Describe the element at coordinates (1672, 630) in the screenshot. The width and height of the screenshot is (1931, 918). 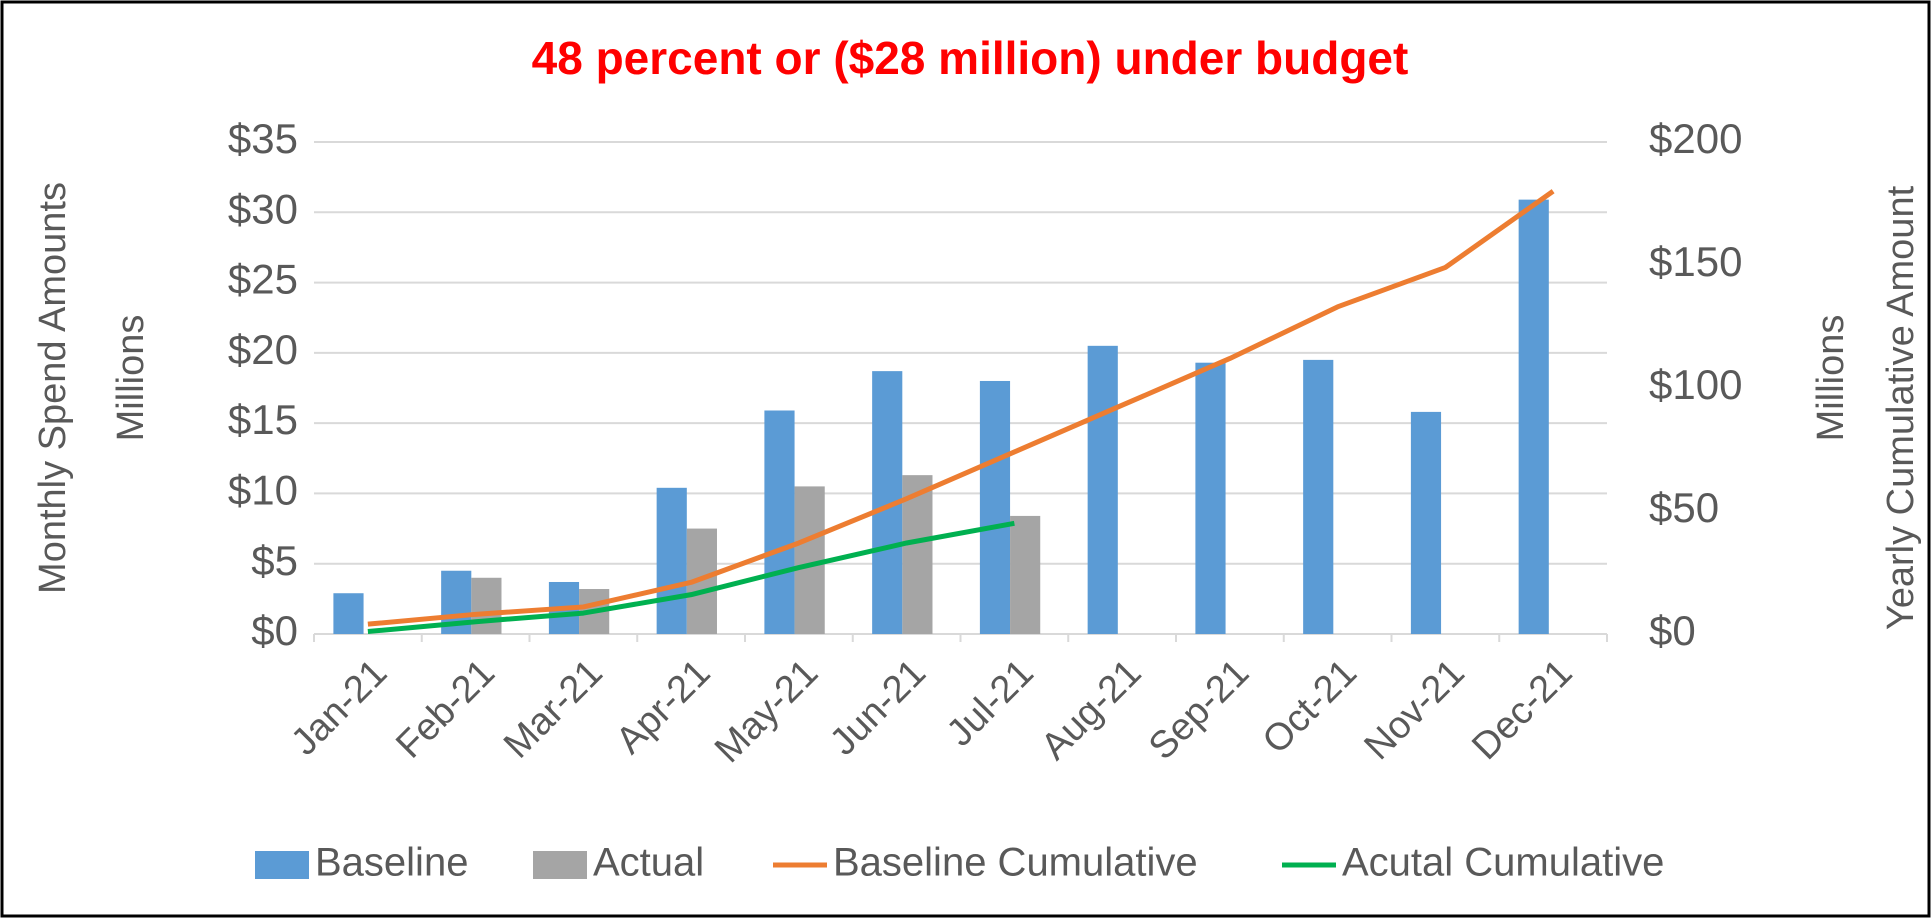
I see `y2-tick-label: $0` at that location.